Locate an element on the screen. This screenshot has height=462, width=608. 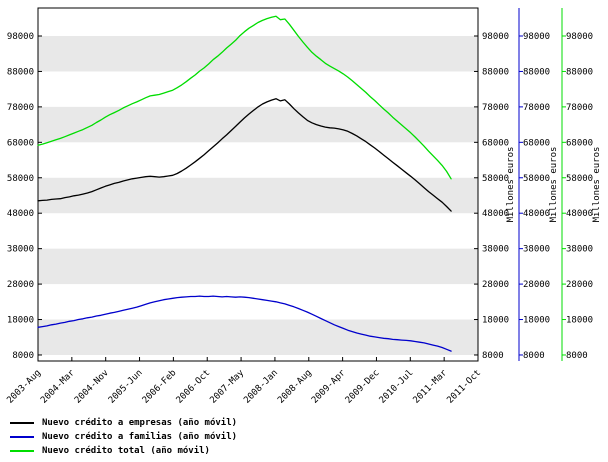
x-tick-label: 2005-Jun is located at coordinates (126, 387).